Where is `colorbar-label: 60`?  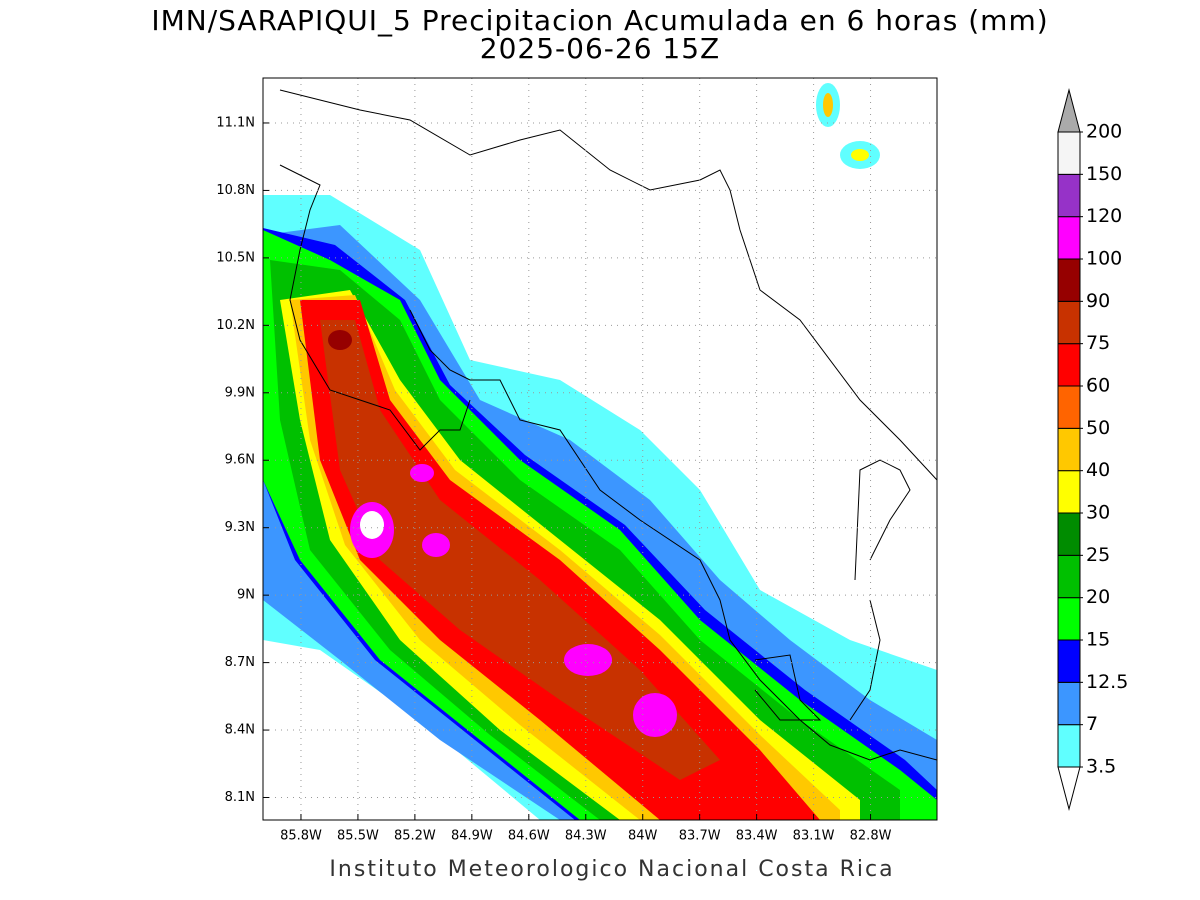
colorbar-label: 60 is located at coordinates (1098, 386).